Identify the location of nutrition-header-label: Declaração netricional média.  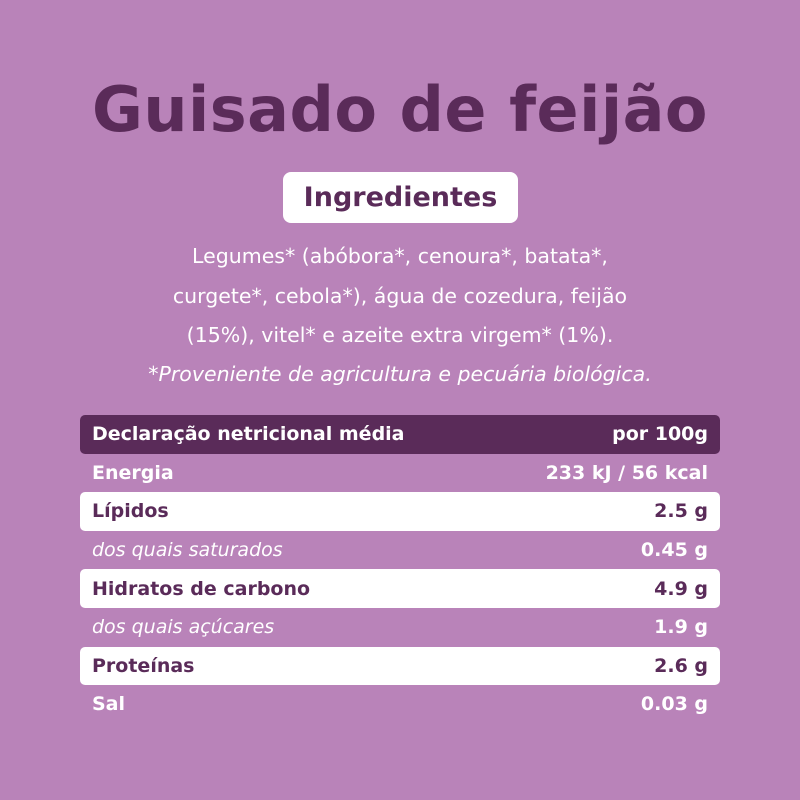
(248, 434).